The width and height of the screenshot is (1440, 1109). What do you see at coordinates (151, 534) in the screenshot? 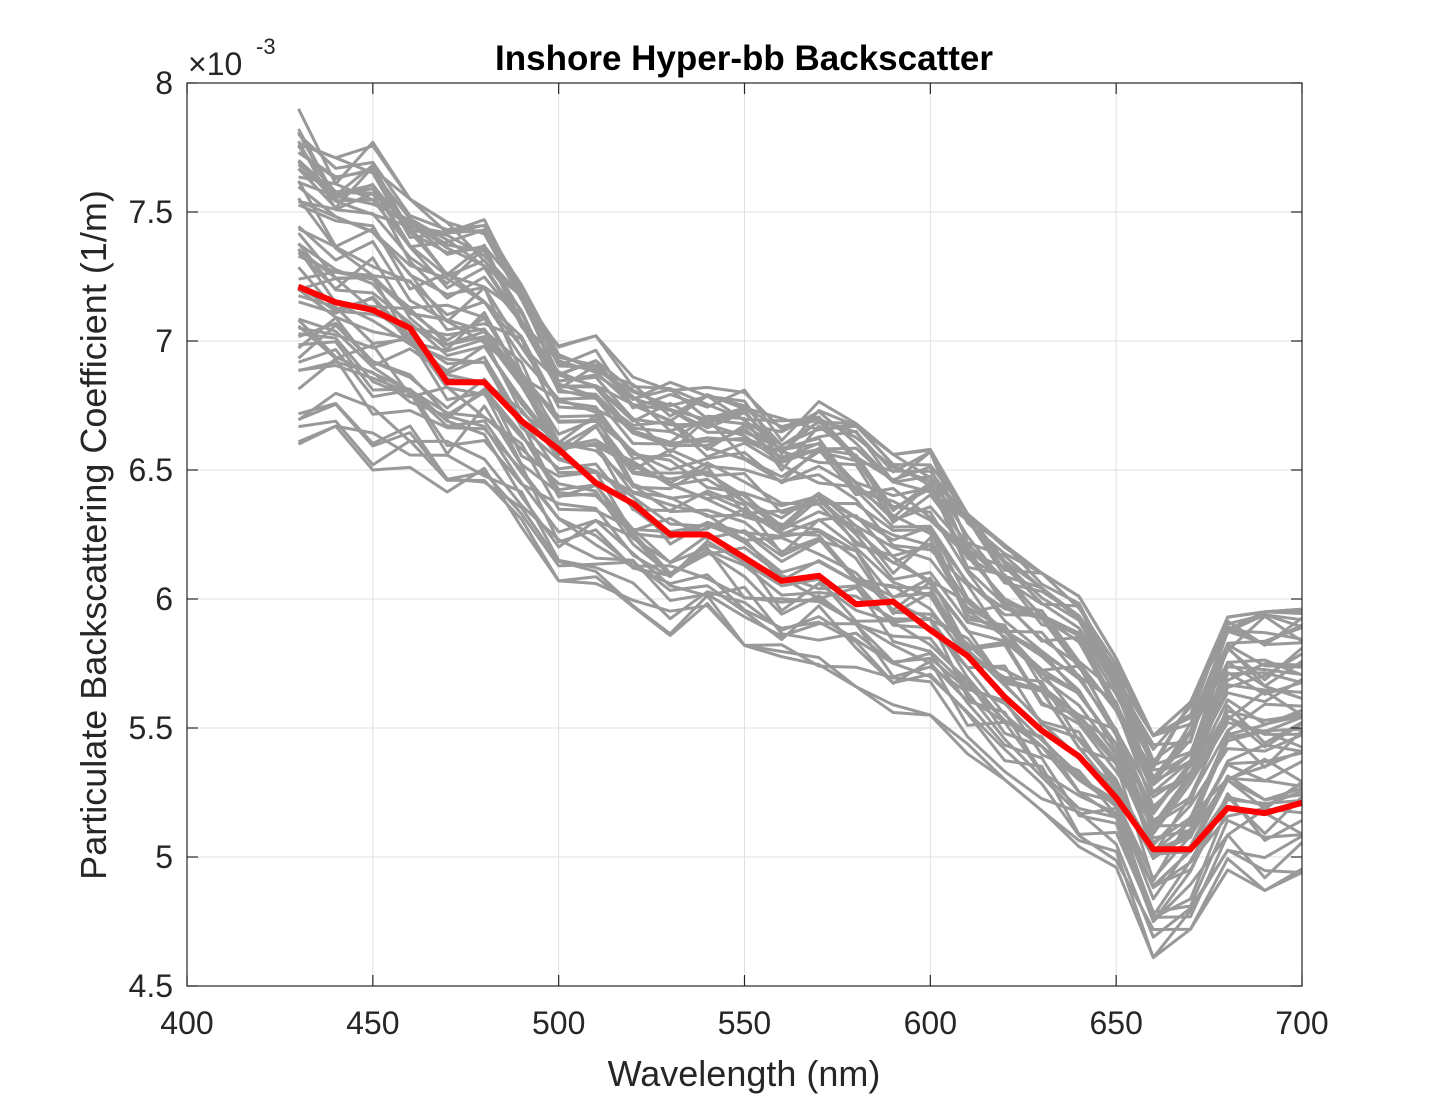
I see `y-tick-labels: 4.5 5 5.5 6 6.5 7 7.5 8` at bounding box center [151, 534].